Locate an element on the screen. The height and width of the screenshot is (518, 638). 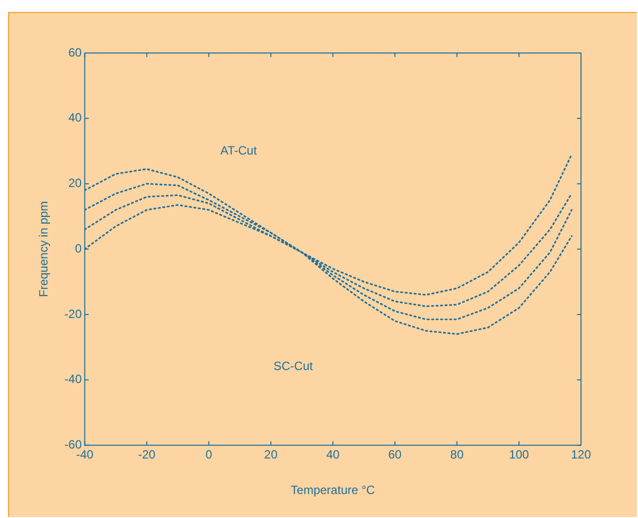
x-tick-label: 0 is located at coordinates (208, 455).